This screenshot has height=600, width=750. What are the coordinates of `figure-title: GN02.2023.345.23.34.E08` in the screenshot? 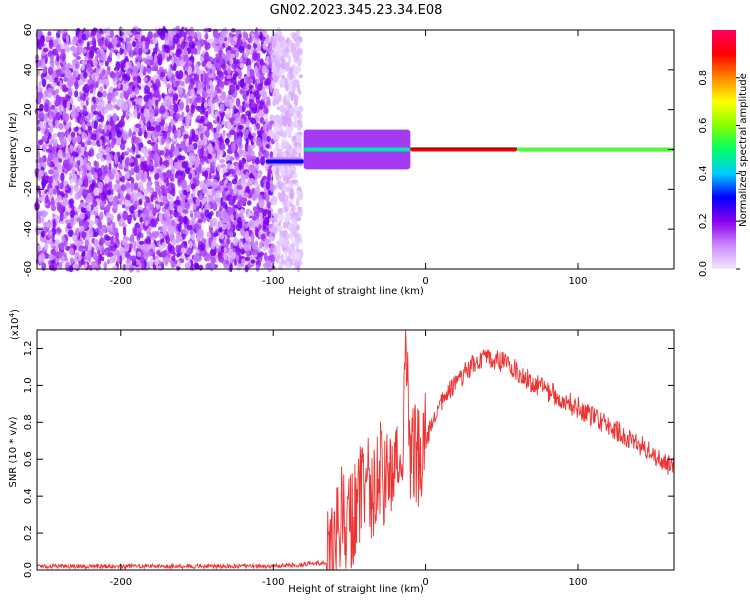 It's located at (356, 10).